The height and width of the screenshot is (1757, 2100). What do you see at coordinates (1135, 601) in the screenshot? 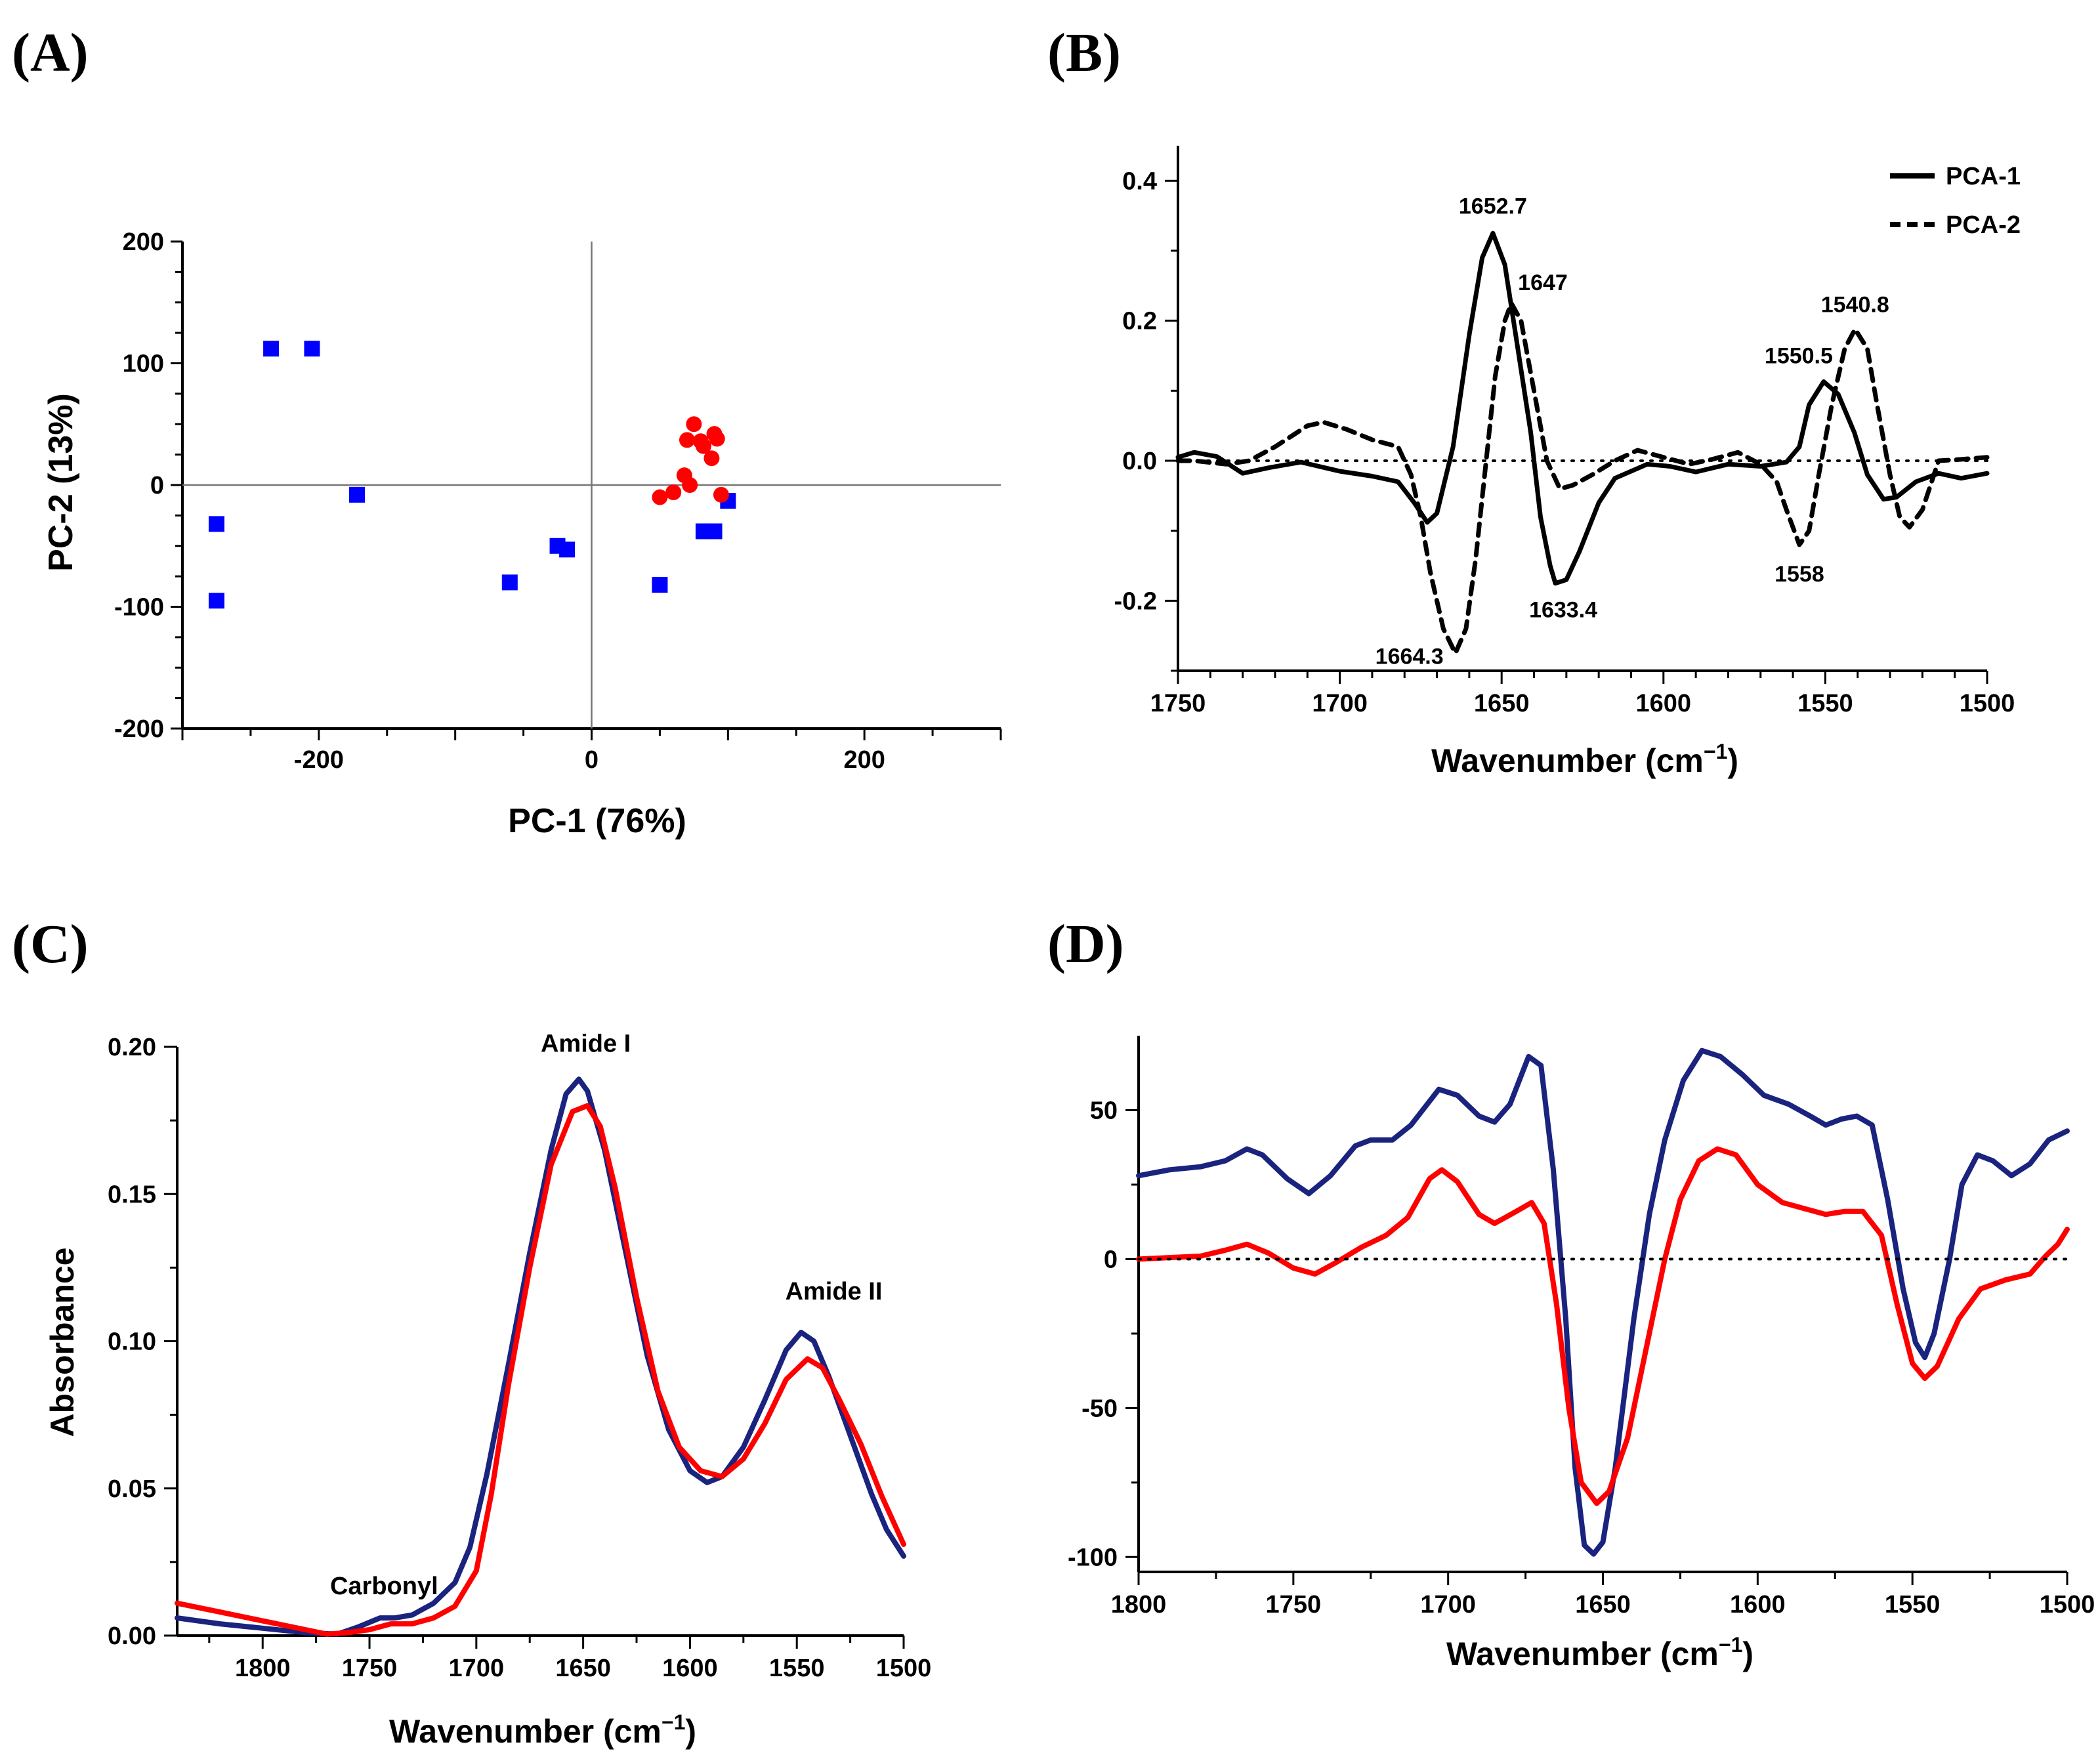
I see `y-tick-label-b: -0.2` at bounding box center [1135, 601].